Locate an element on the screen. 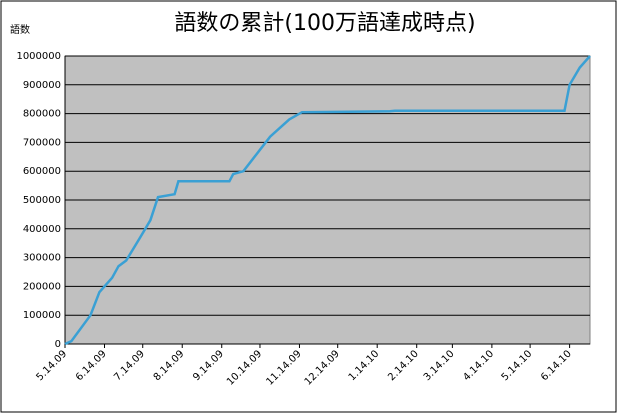 The height and width of the screenshot is (414, 618). y-tick-label: 400000 is located at coordinates (42, 229).